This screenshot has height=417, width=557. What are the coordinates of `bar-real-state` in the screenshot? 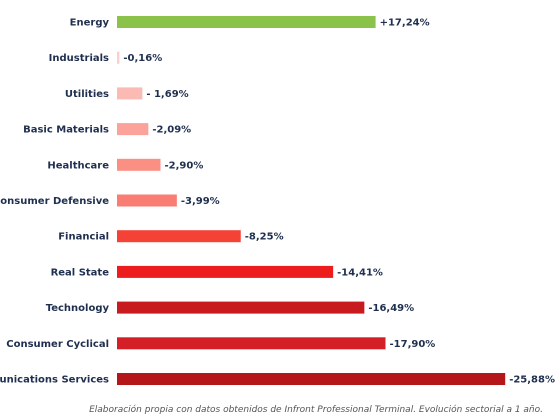 It's located at (225, 271).